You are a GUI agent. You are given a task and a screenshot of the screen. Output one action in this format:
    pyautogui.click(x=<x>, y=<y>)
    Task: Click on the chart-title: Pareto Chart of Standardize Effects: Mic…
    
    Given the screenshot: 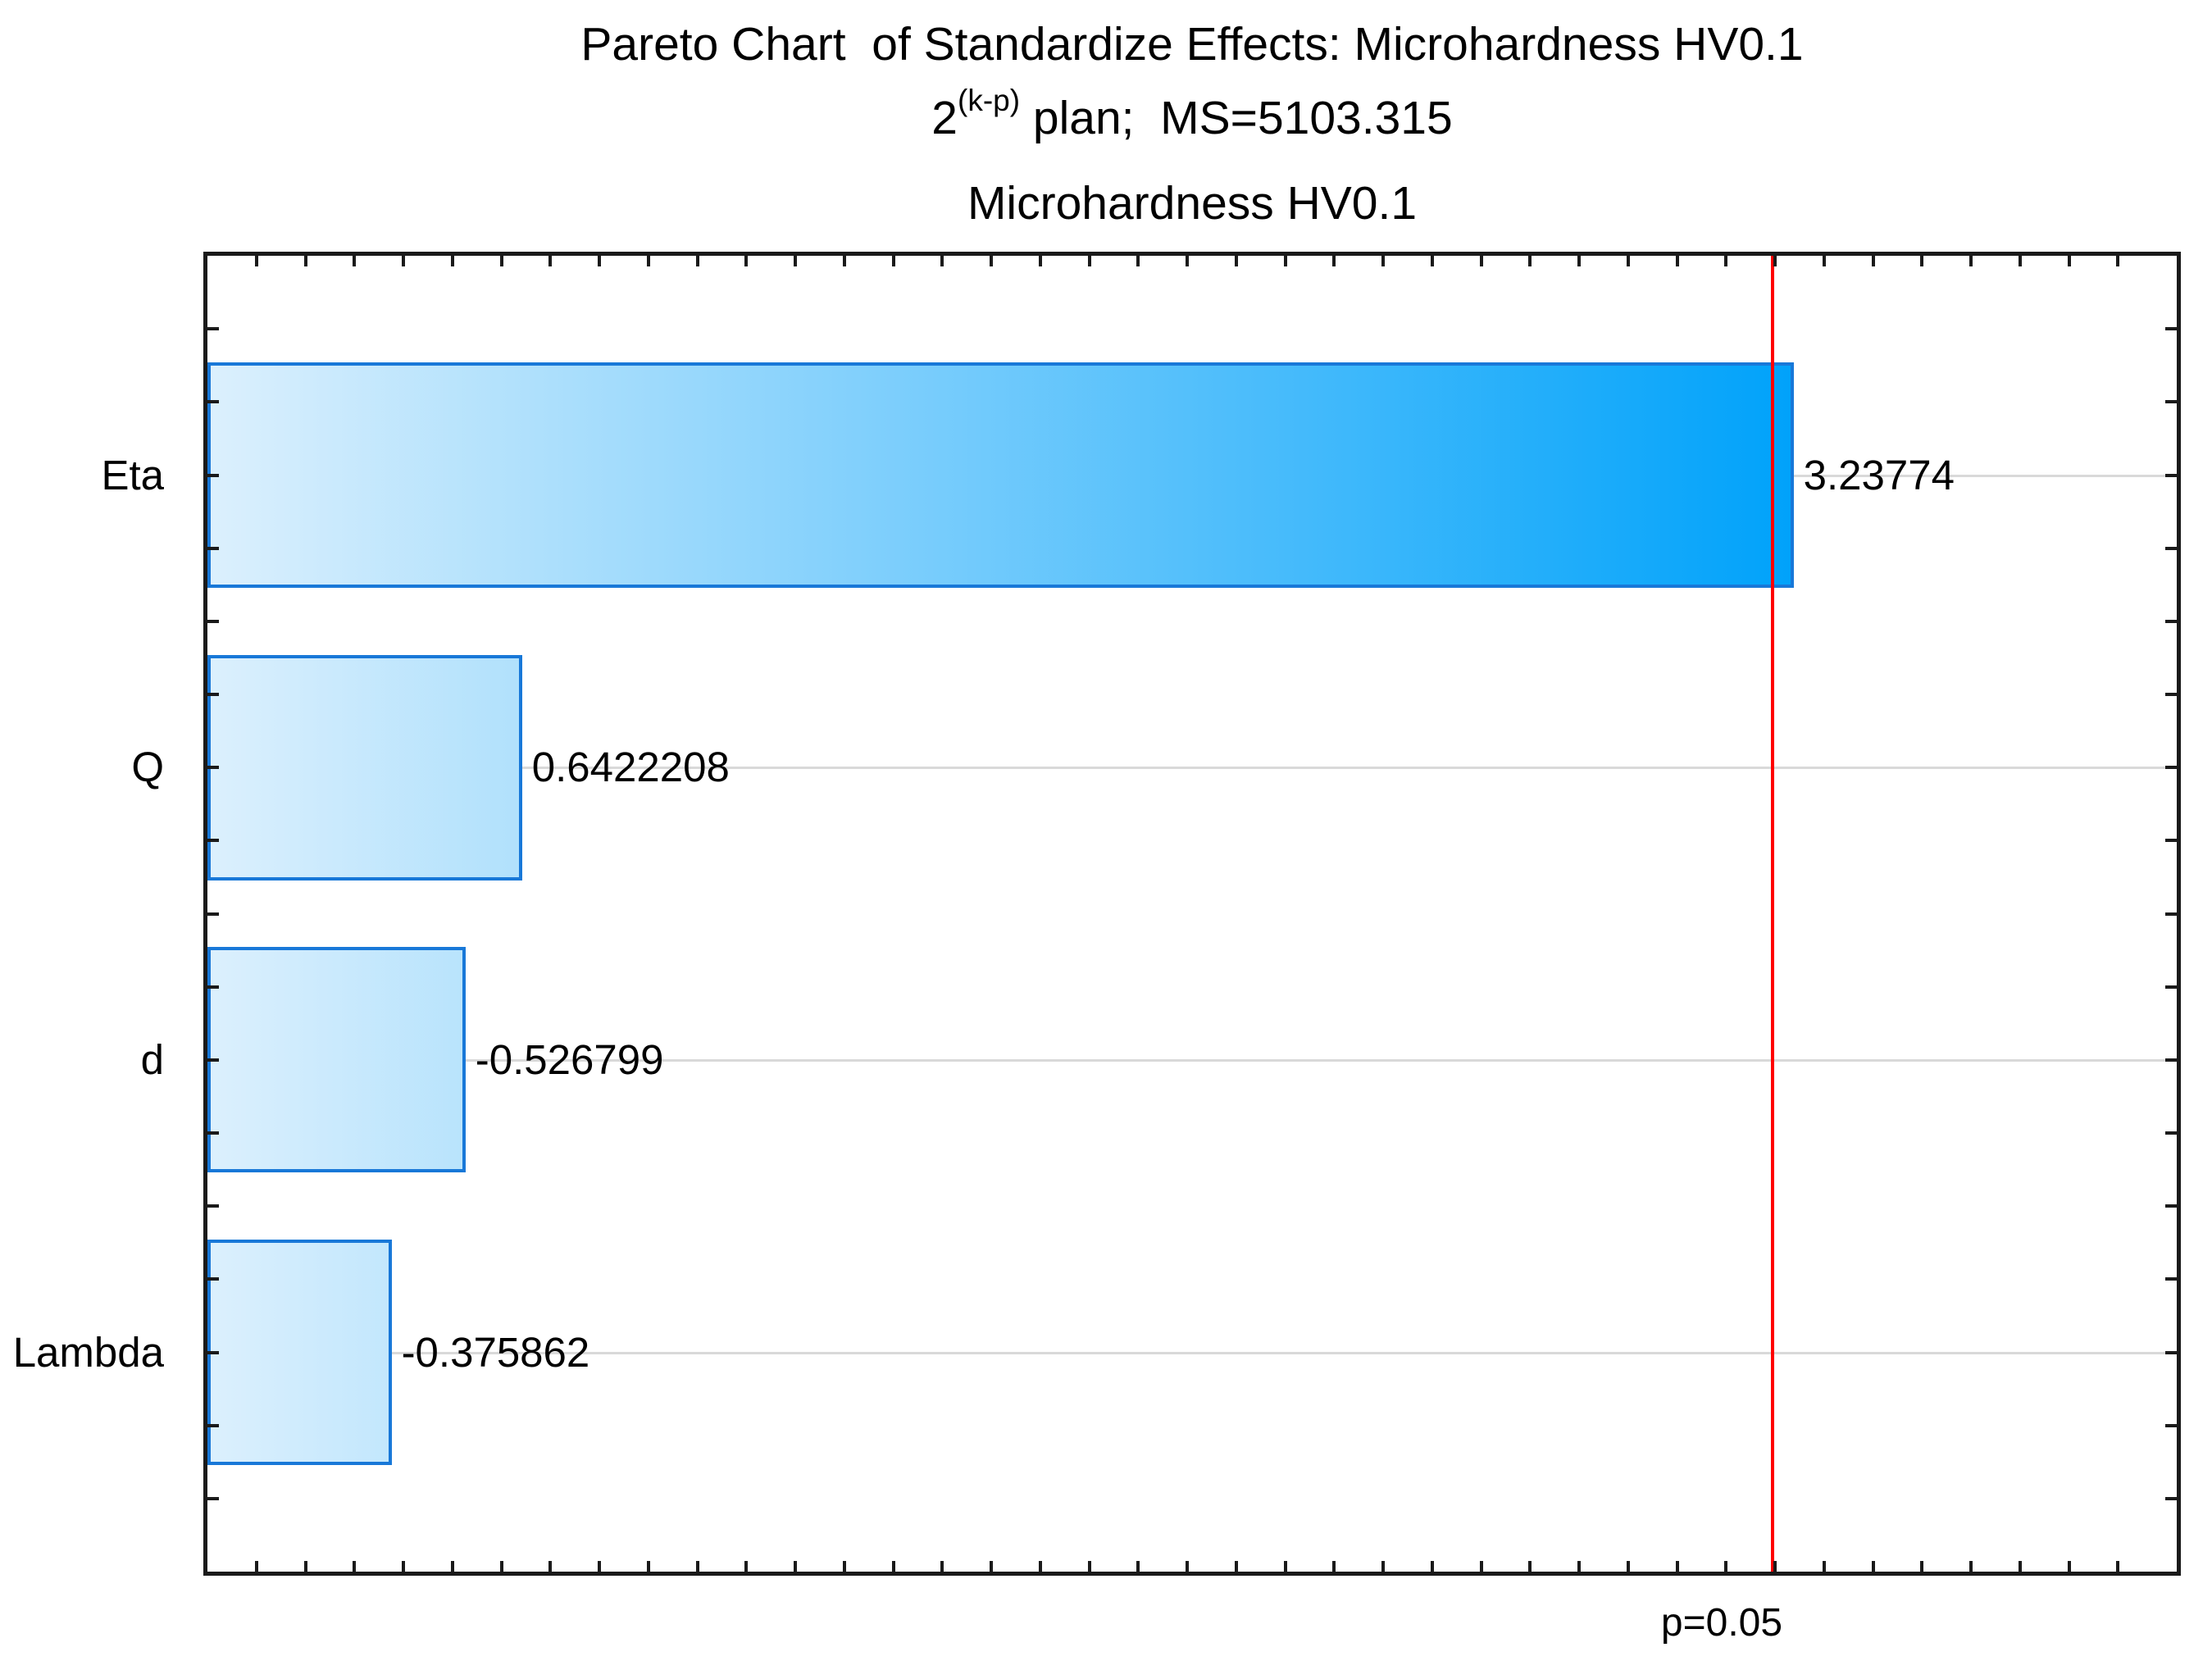 What is the action you would take?
    pyautogui.click(x=1192, y=44)
    